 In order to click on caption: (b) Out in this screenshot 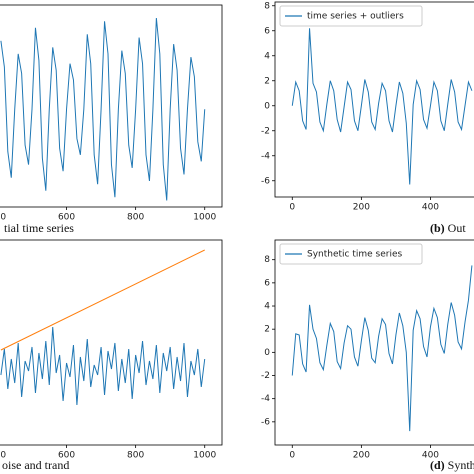, I will do `click(448, 228)`.